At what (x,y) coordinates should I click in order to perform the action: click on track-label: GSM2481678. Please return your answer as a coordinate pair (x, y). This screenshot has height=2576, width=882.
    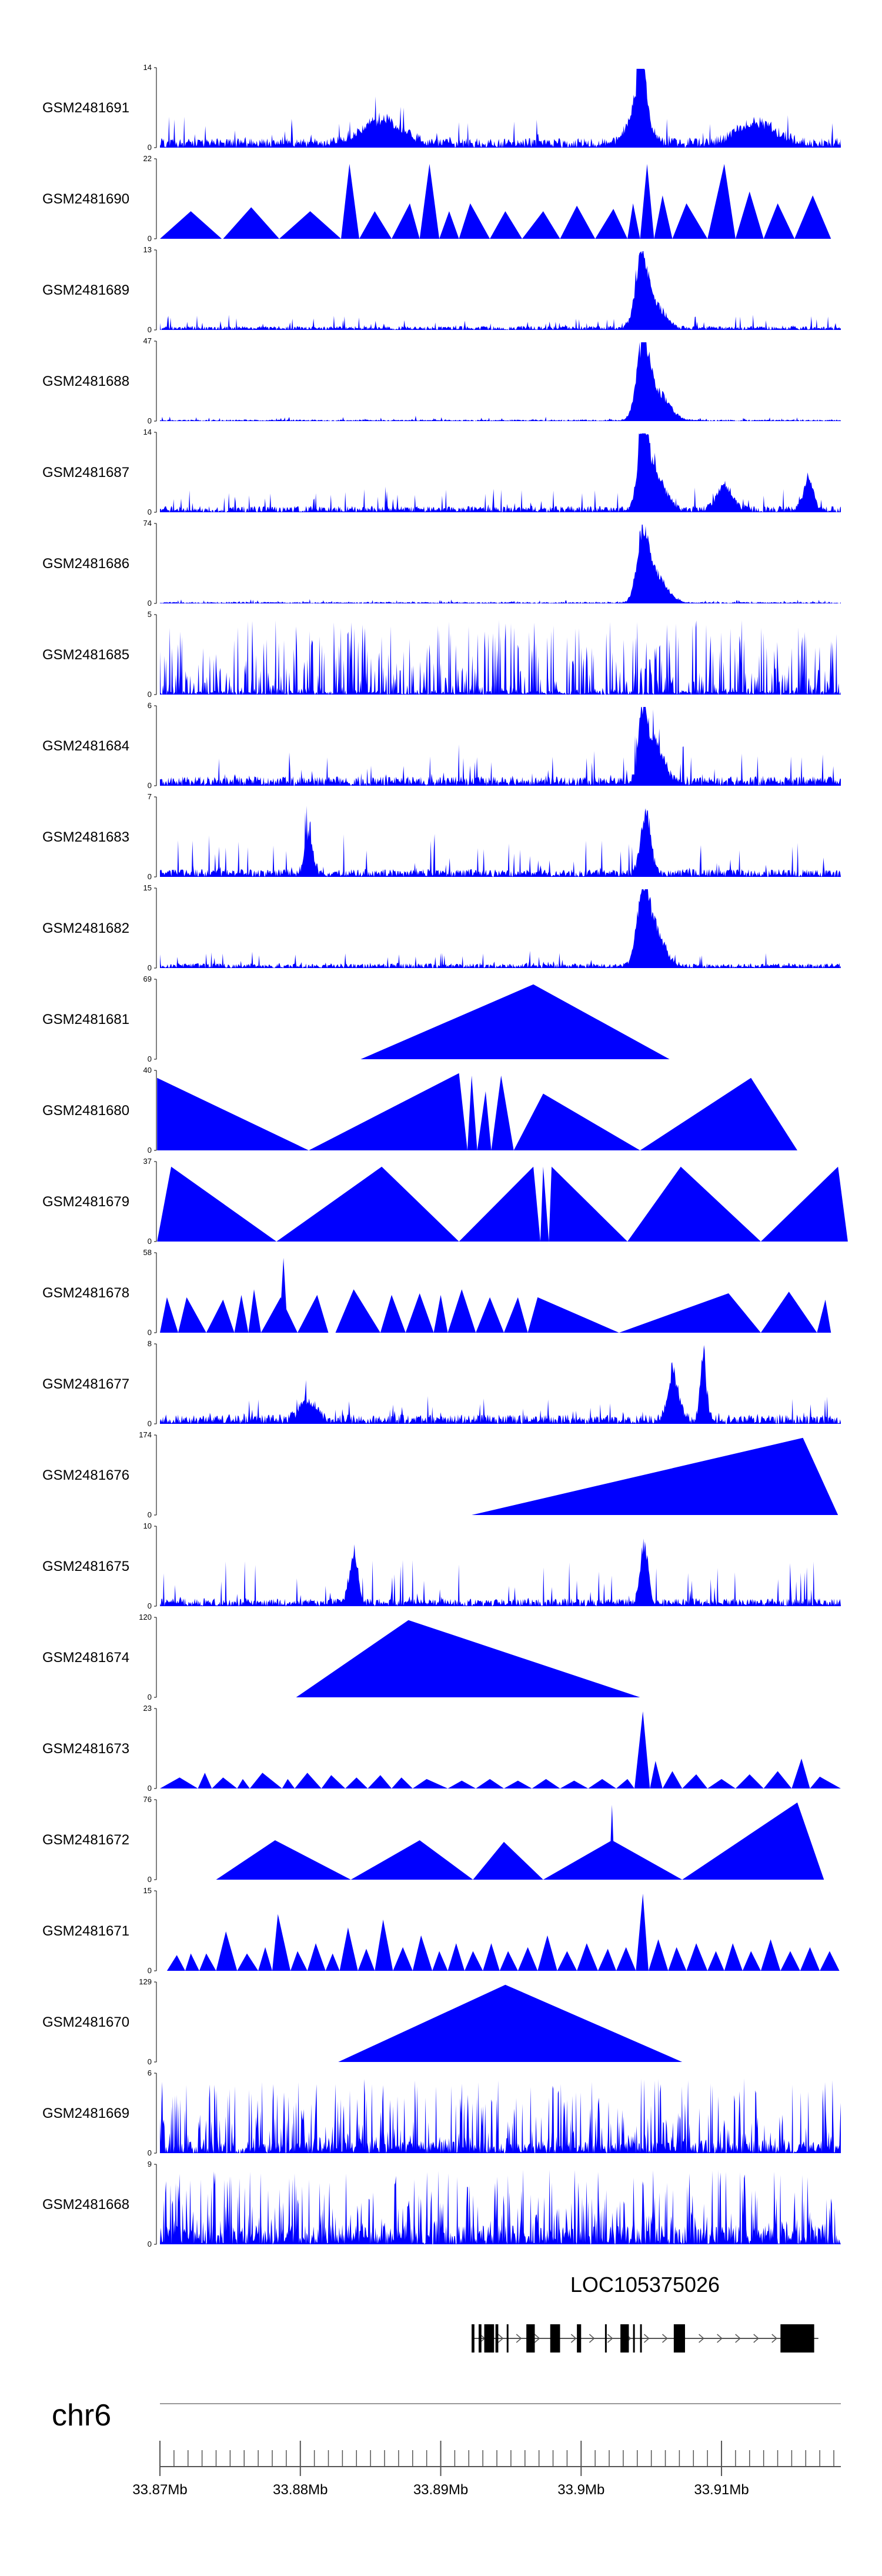
    Looking at the image, I should click on (85, 1293).